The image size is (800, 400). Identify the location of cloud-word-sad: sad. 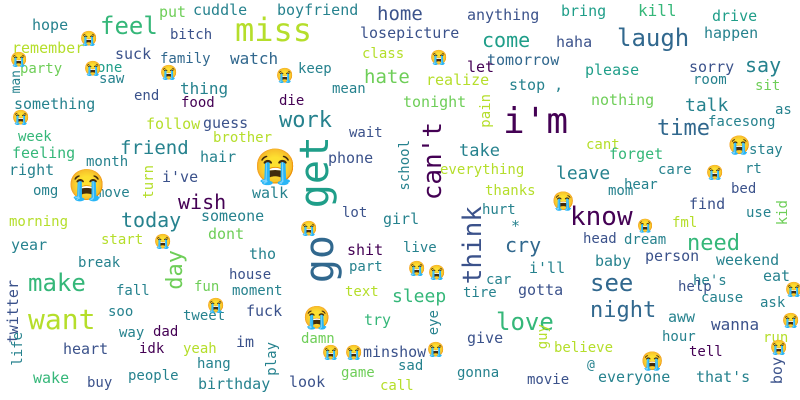
(411, 366).